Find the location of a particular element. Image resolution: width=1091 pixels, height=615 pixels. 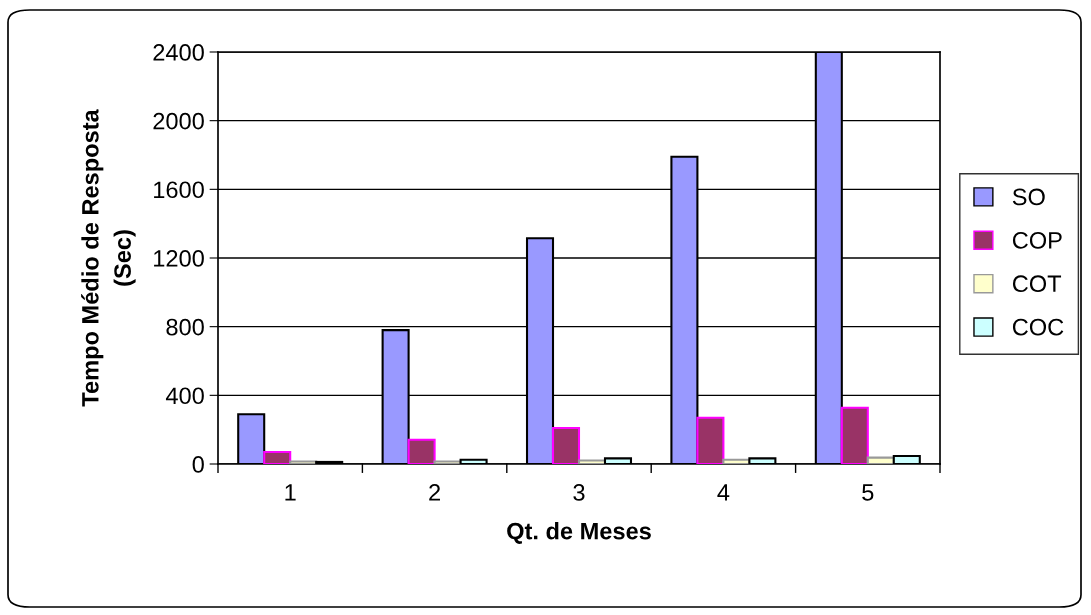

x-tick-label: 4 is located at coordinates (723, 492).